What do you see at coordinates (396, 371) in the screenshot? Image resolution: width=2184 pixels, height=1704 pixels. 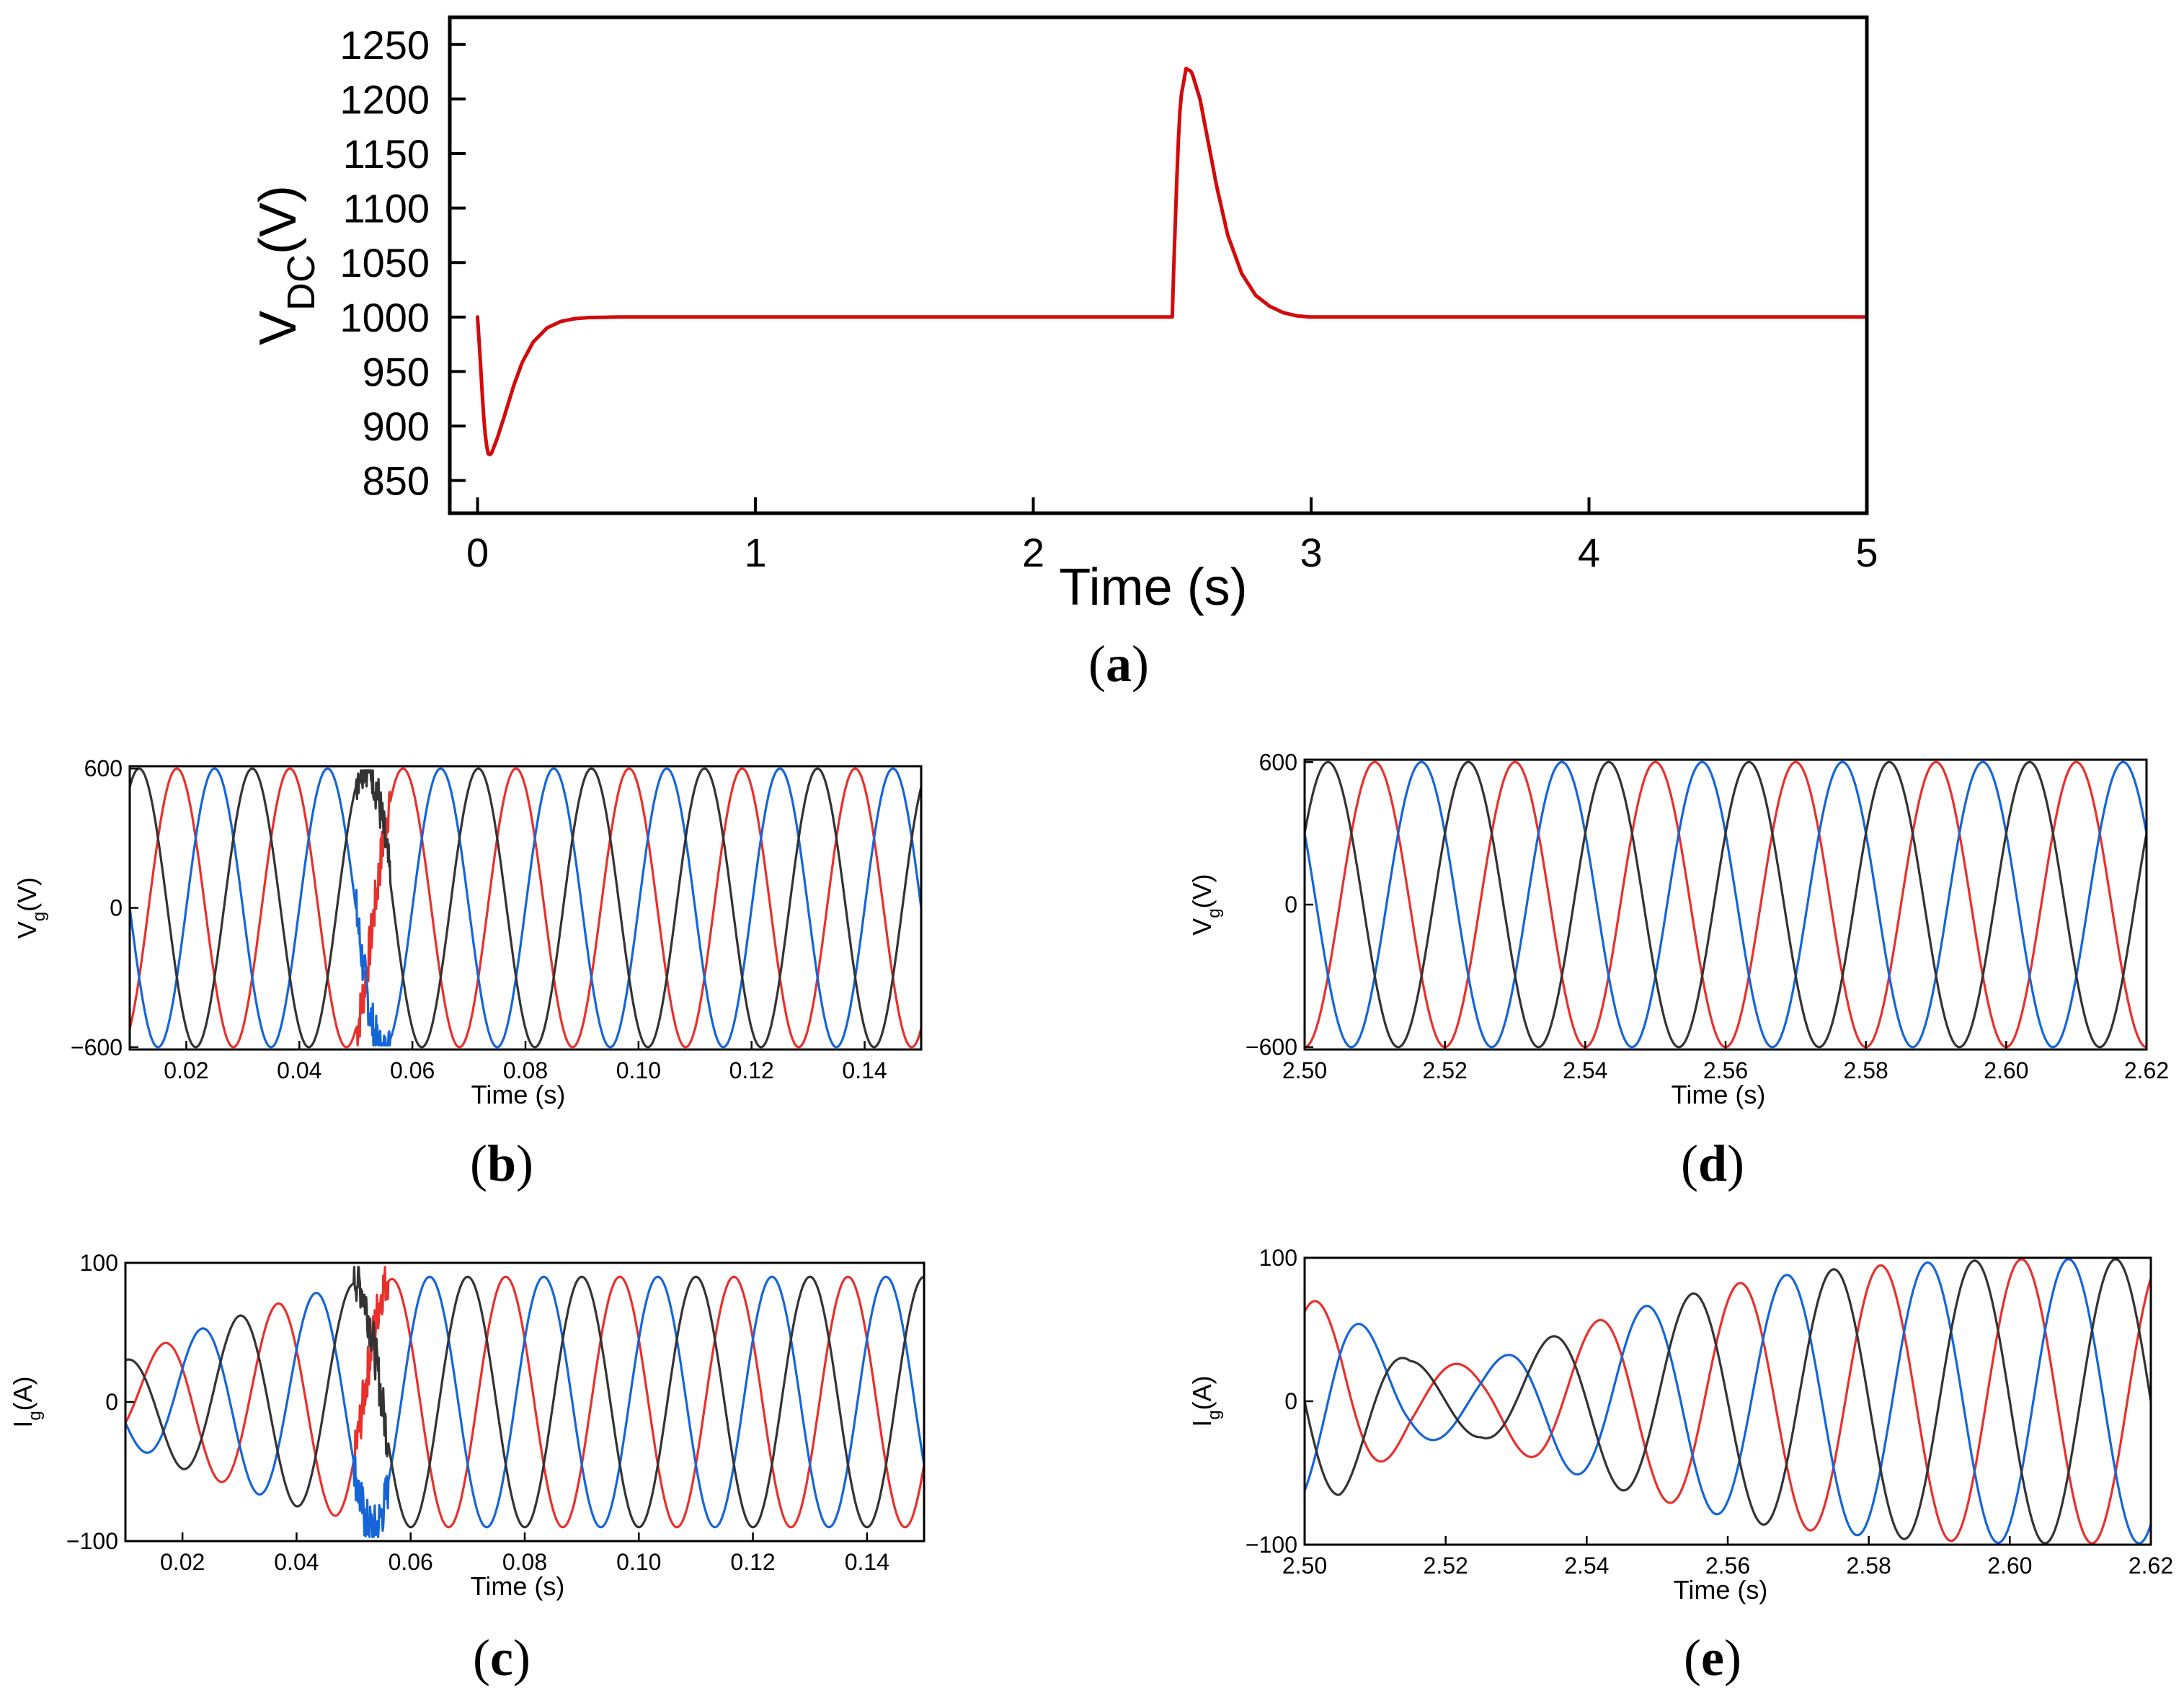 I see `y-tick-label: 950` at bounding box center [396, 371].